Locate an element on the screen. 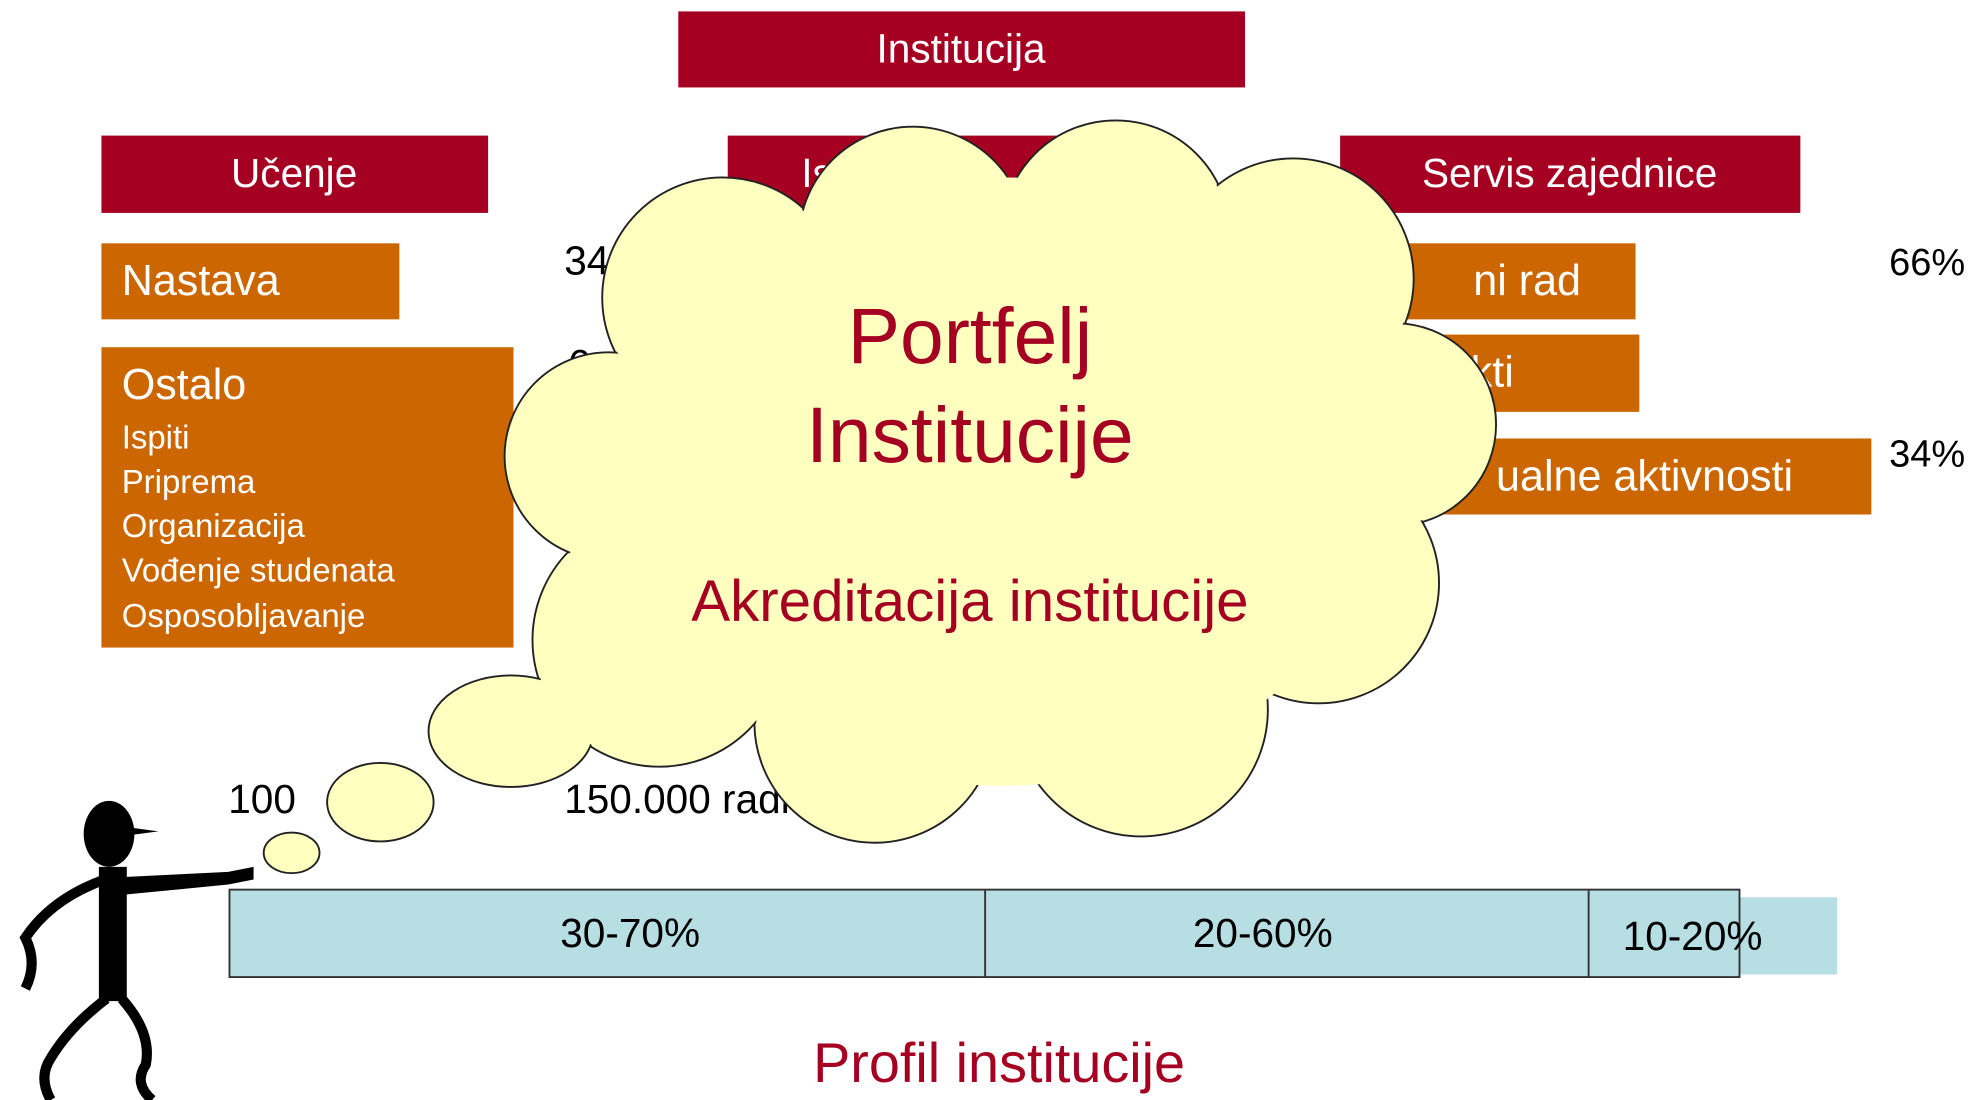  ostalo-item: Osposobljavanje is located at coordinates (244, 615).